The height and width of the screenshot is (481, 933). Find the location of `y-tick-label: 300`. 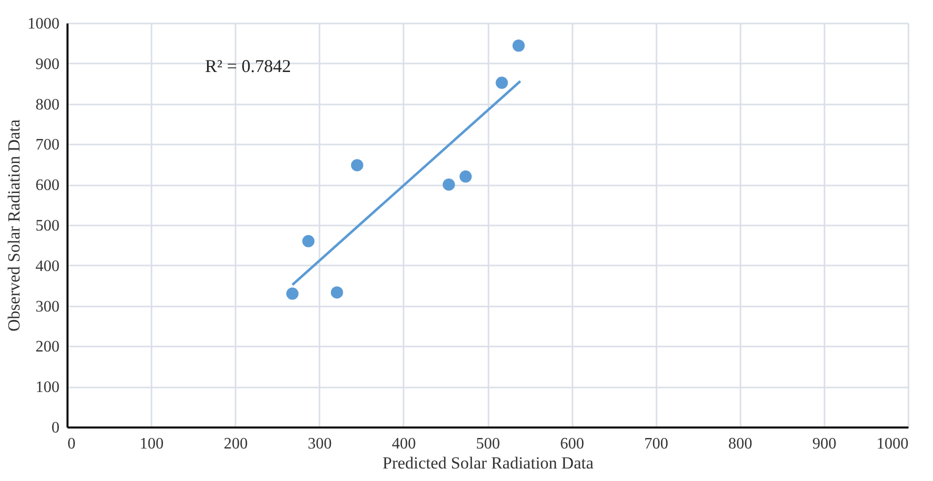

y-tick-label: 300 is located at coordinates (48, 307).